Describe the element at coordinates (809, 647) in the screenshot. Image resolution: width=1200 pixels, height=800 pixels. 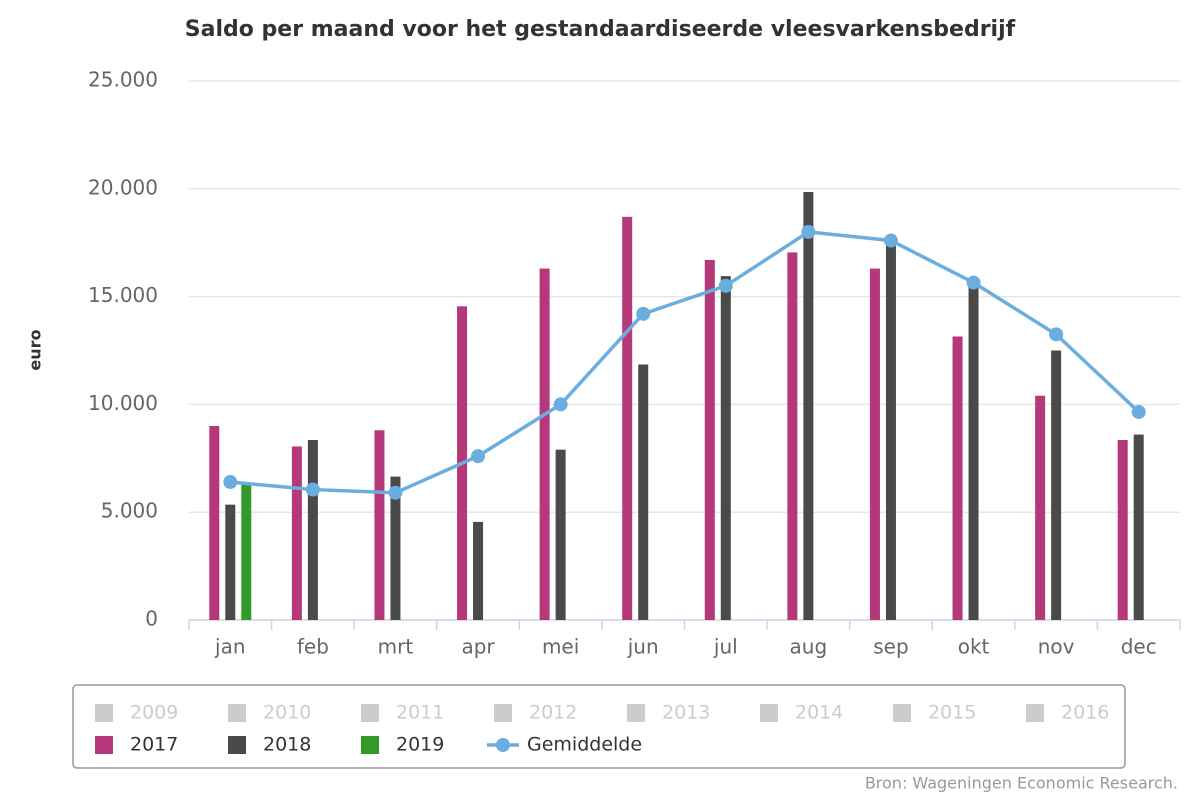
I see `x-tick-label: aug` at that location.